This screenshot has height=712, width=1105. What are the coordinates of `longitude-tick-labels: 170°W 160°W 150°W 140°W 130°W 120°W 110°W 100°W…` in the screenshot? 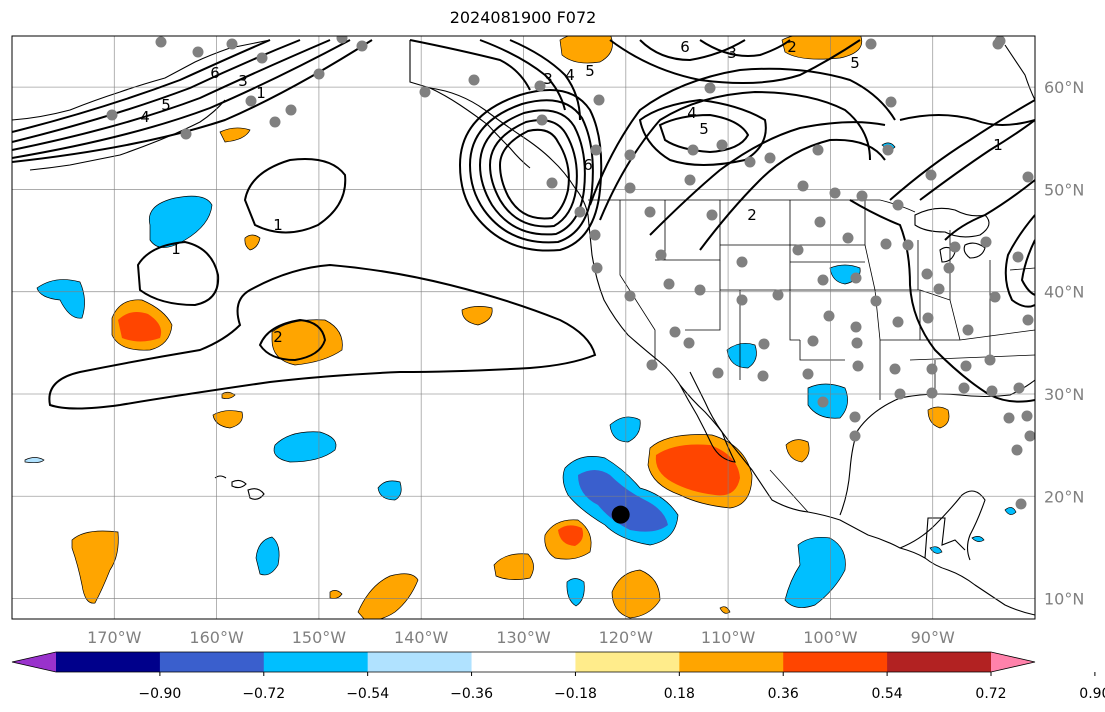 It's located at (521, 637).